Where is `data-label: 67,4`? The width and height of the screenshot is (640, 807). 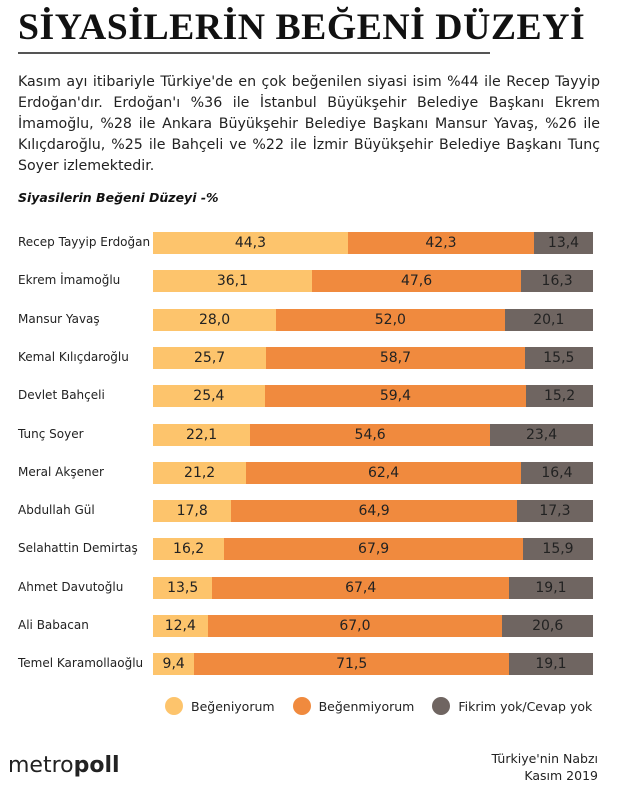 data-label: 67,4 is located at coordinates (361, 587).